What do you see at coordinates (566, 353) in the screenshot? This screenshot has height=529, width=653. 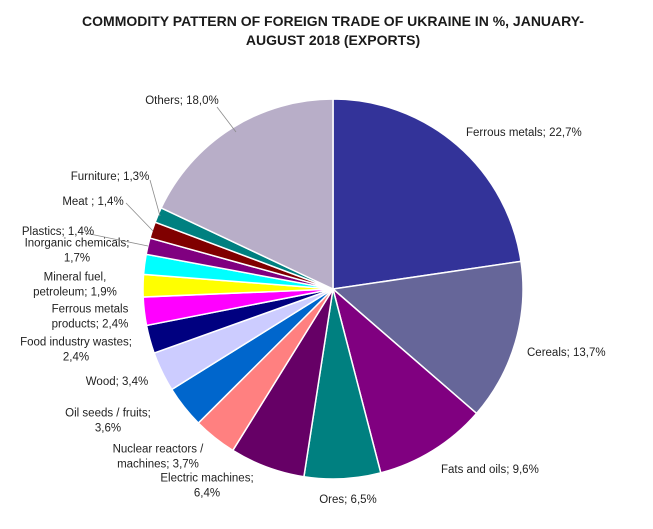 I see `data-label-cereals: Cereals; 13,7%` at bounding box center [566, 353].